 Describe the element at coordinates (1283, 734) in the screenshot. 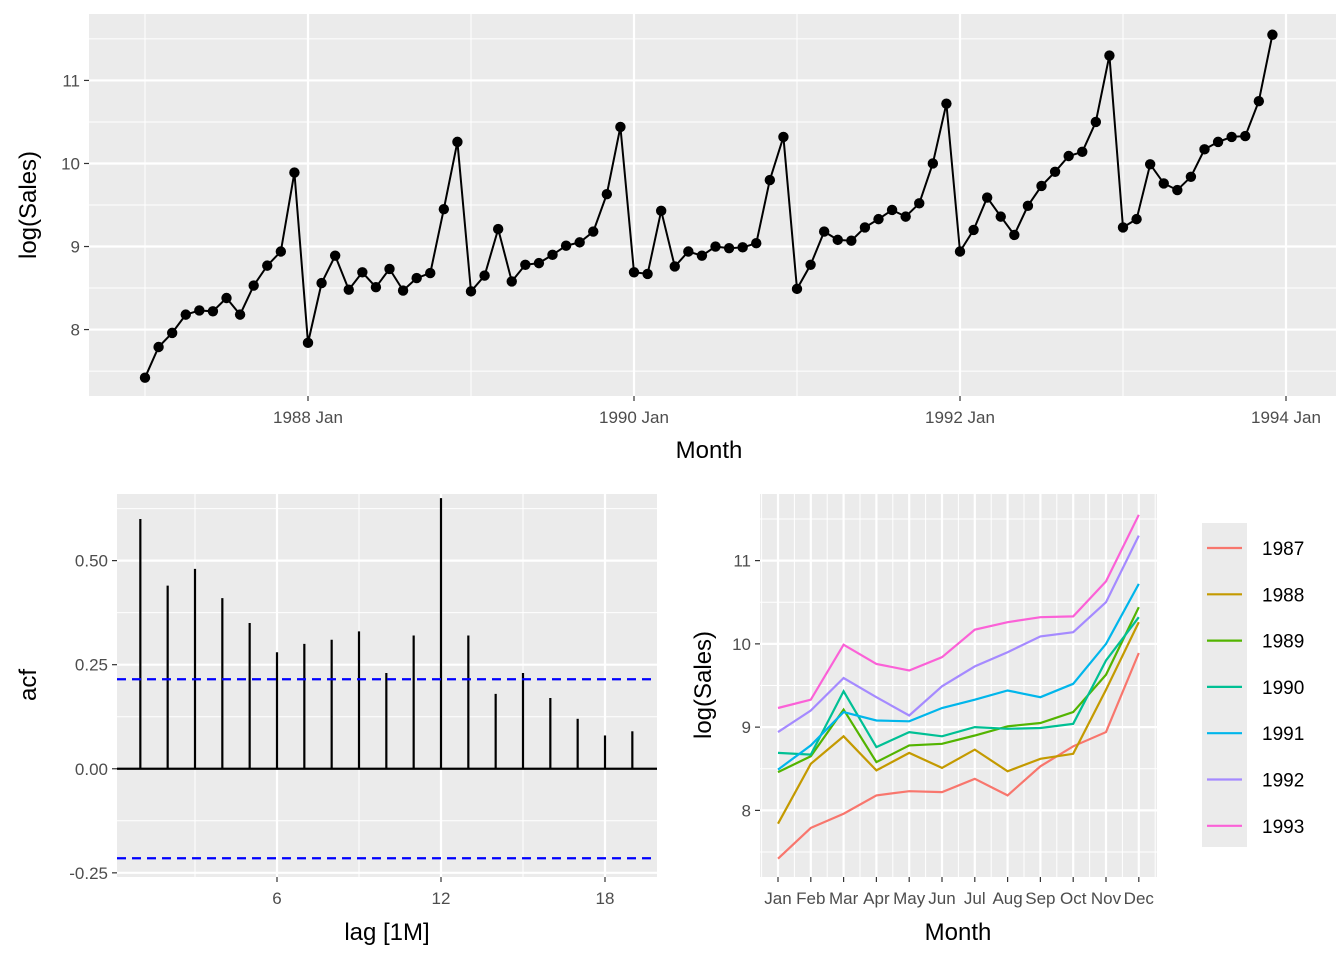

I see `legend-label: 1991` at that location.